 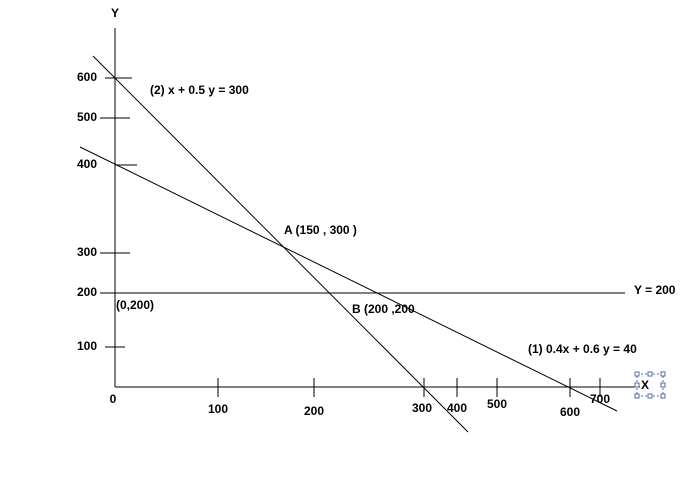 I want to click on point-label: (0,200), so click(x=135, y=305).